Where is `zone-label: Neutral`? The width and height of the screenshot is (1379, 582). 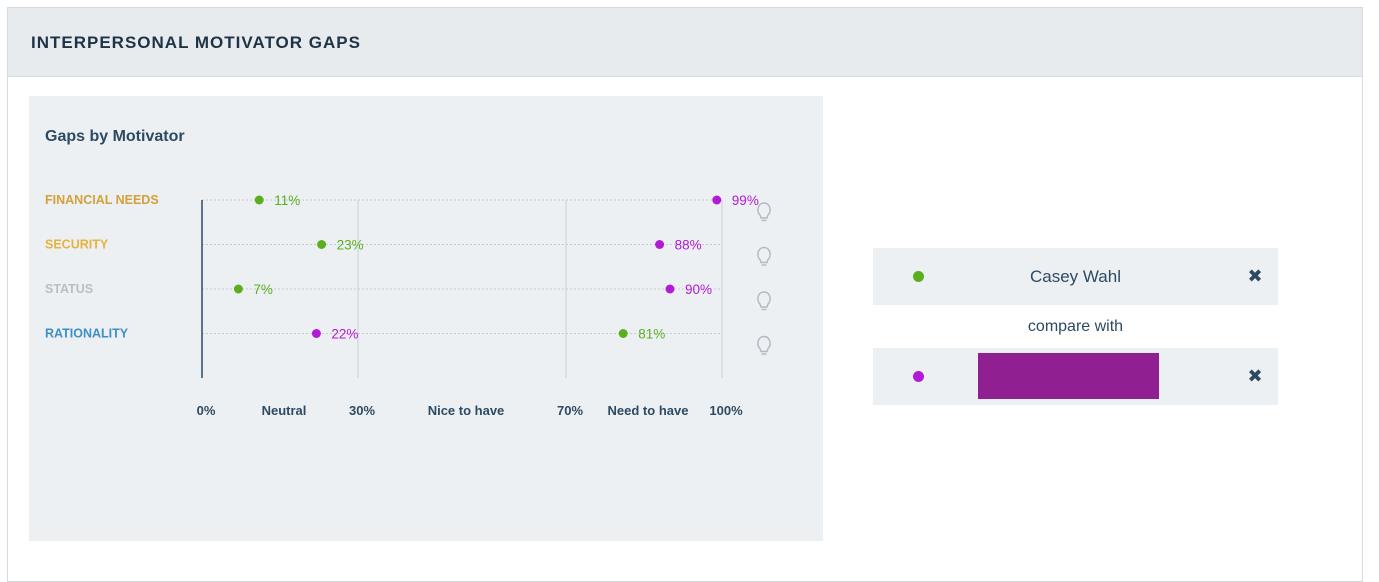
zone-label: Neutral is located at coordinates (284, 410).